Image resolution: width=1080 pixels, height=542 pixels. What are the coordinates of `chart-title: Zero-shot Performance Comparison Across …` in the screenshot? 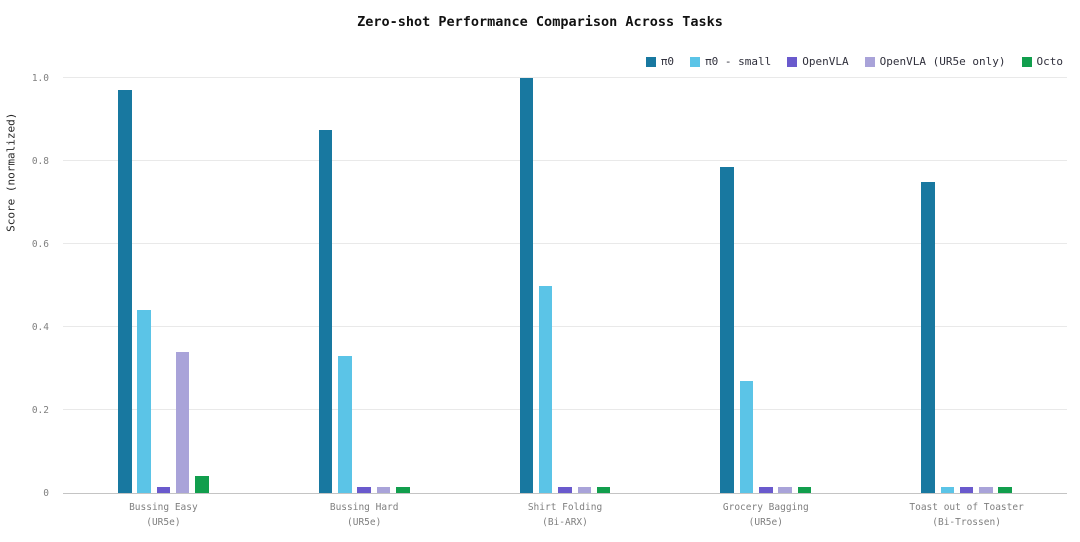 It's located at (540, 22).